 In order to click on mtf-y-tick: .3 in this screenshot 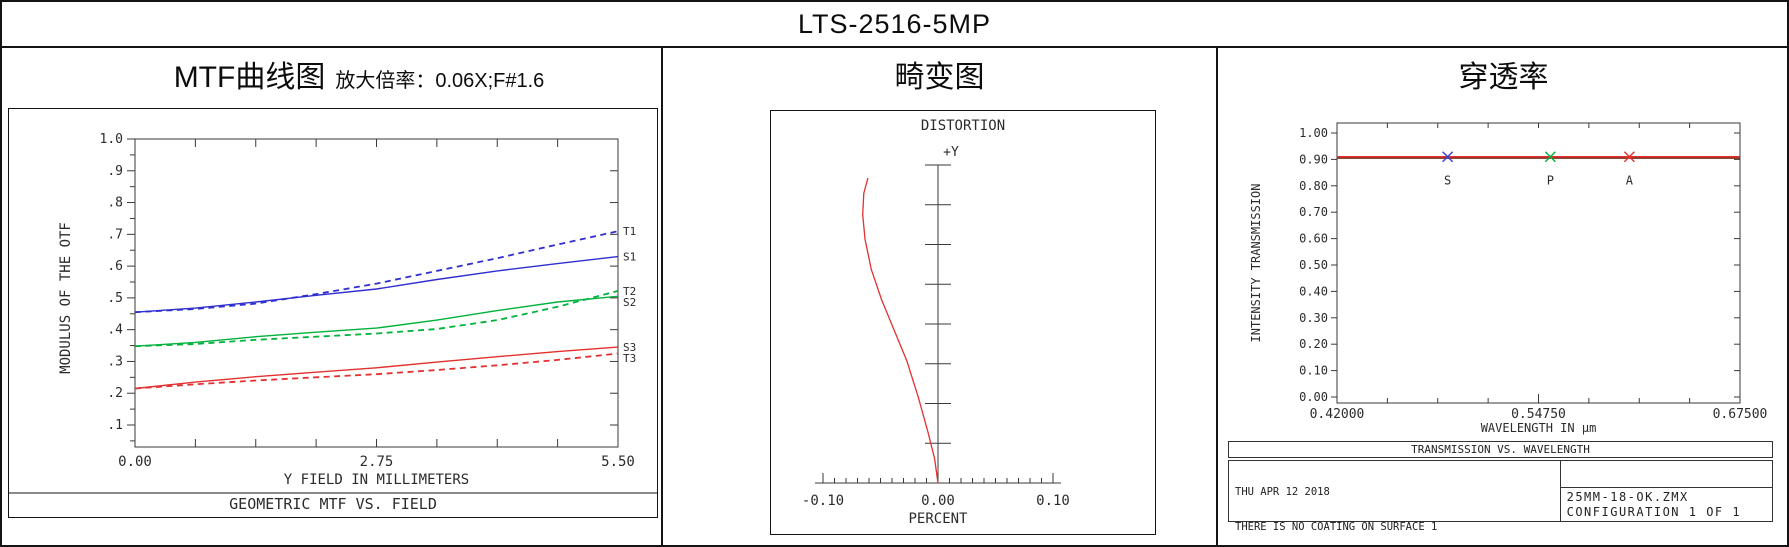, I will do `click(115, 361)`.